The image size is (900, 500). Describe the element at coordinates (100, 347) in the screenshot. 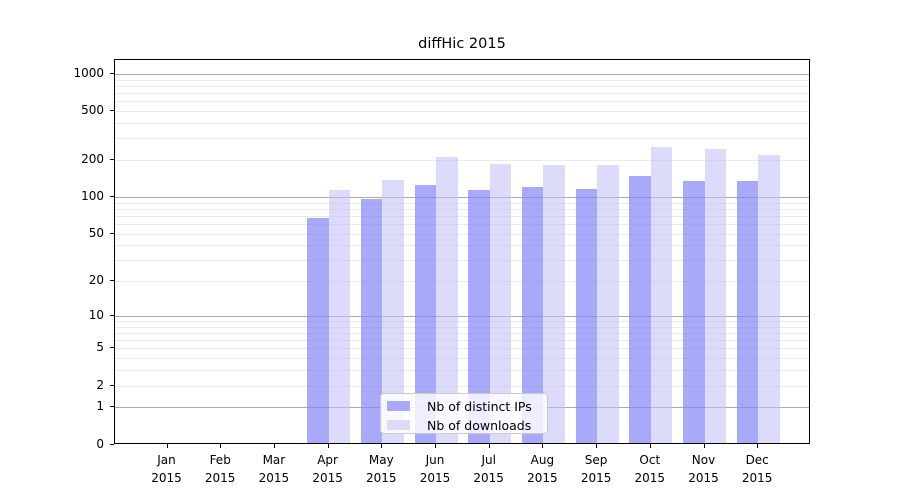

I see `y-tick-label: 5` at that location.